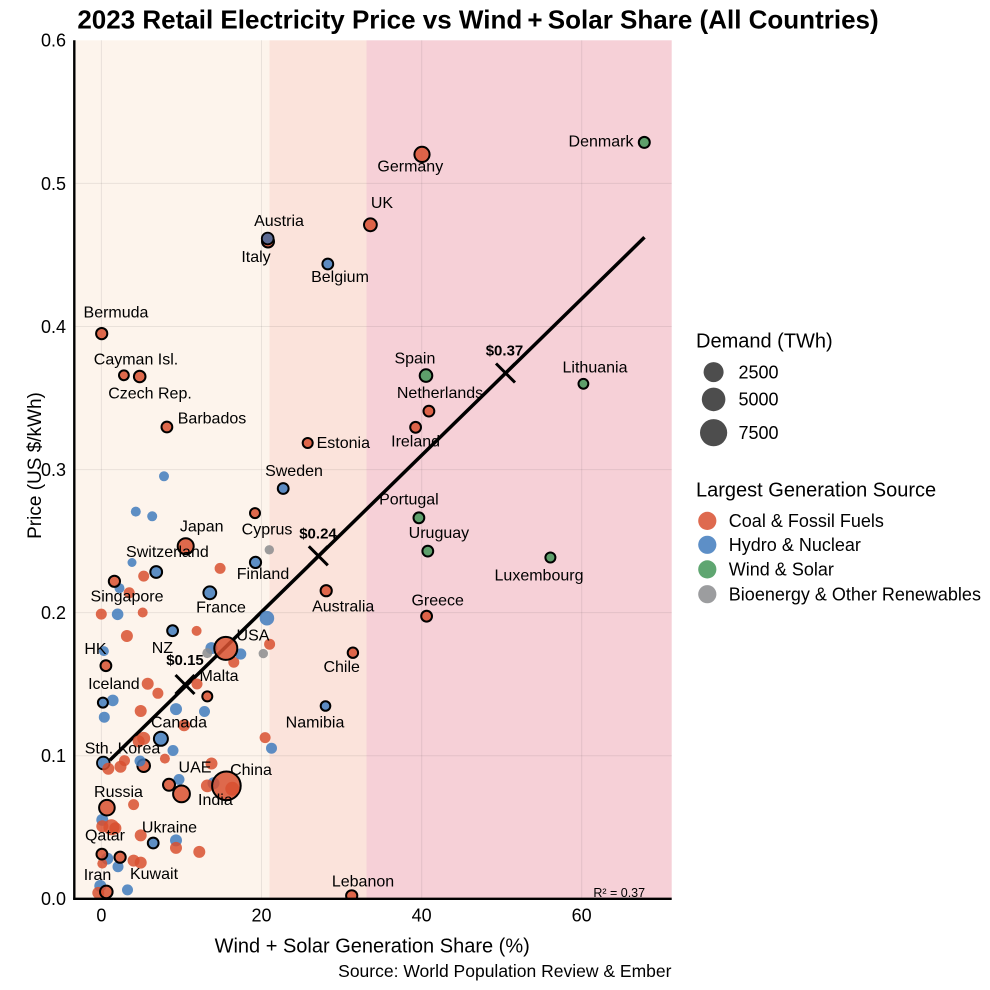 The image size is (990, 990). I want to click on svg-text: Denmark, so click(602, 142).